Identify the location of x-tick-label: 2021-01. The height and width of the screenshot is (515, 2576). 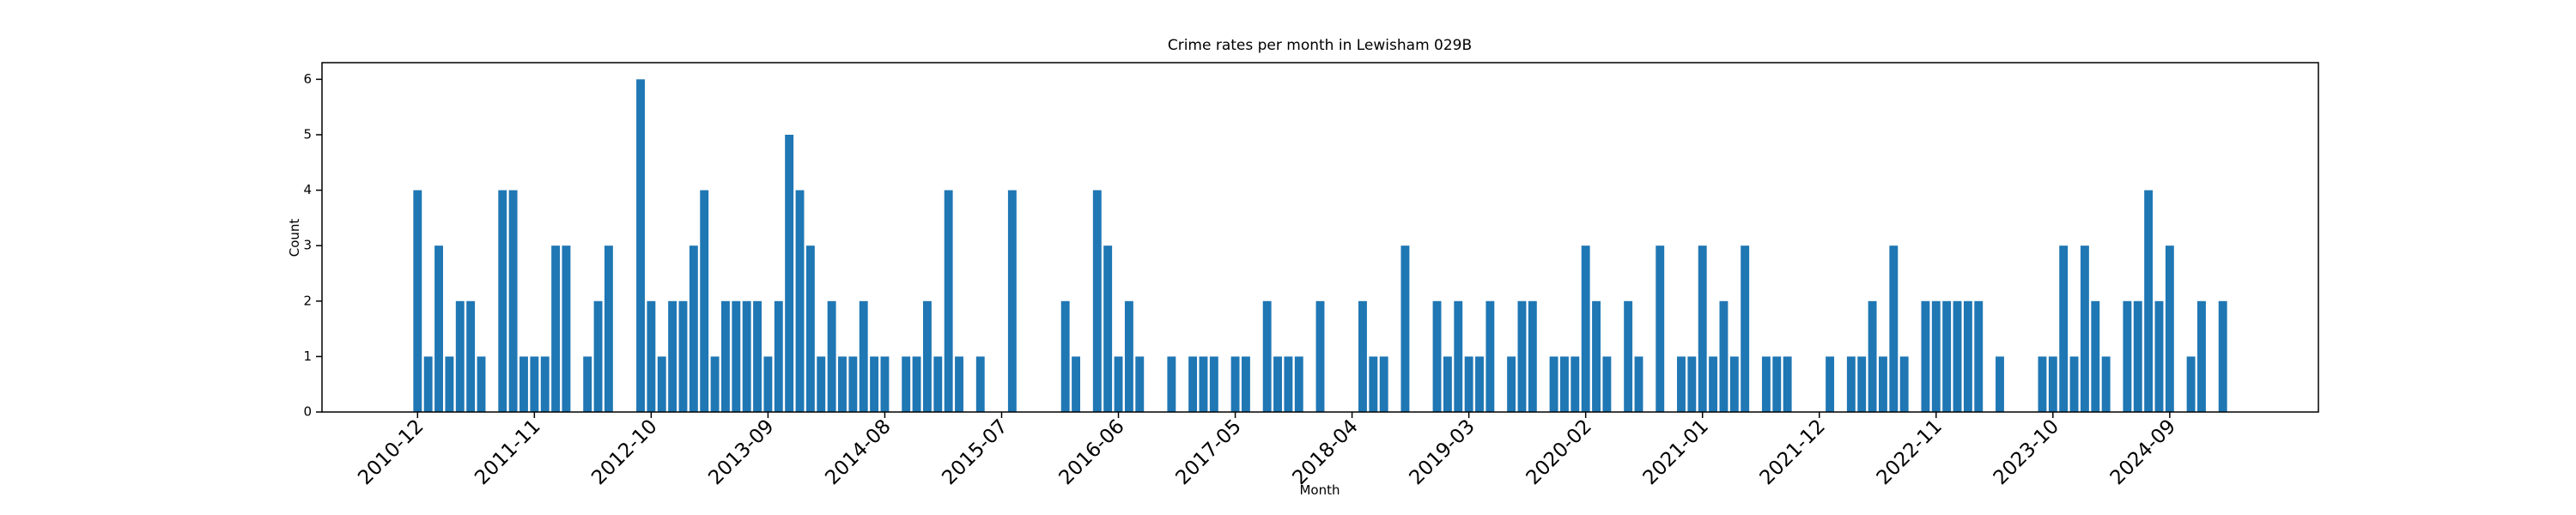
(1676, 452).